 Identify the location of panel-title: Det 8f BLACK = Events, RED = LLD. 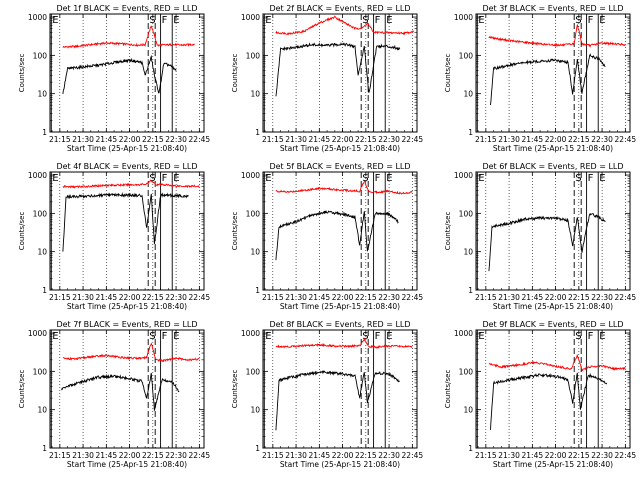
(339, 324).